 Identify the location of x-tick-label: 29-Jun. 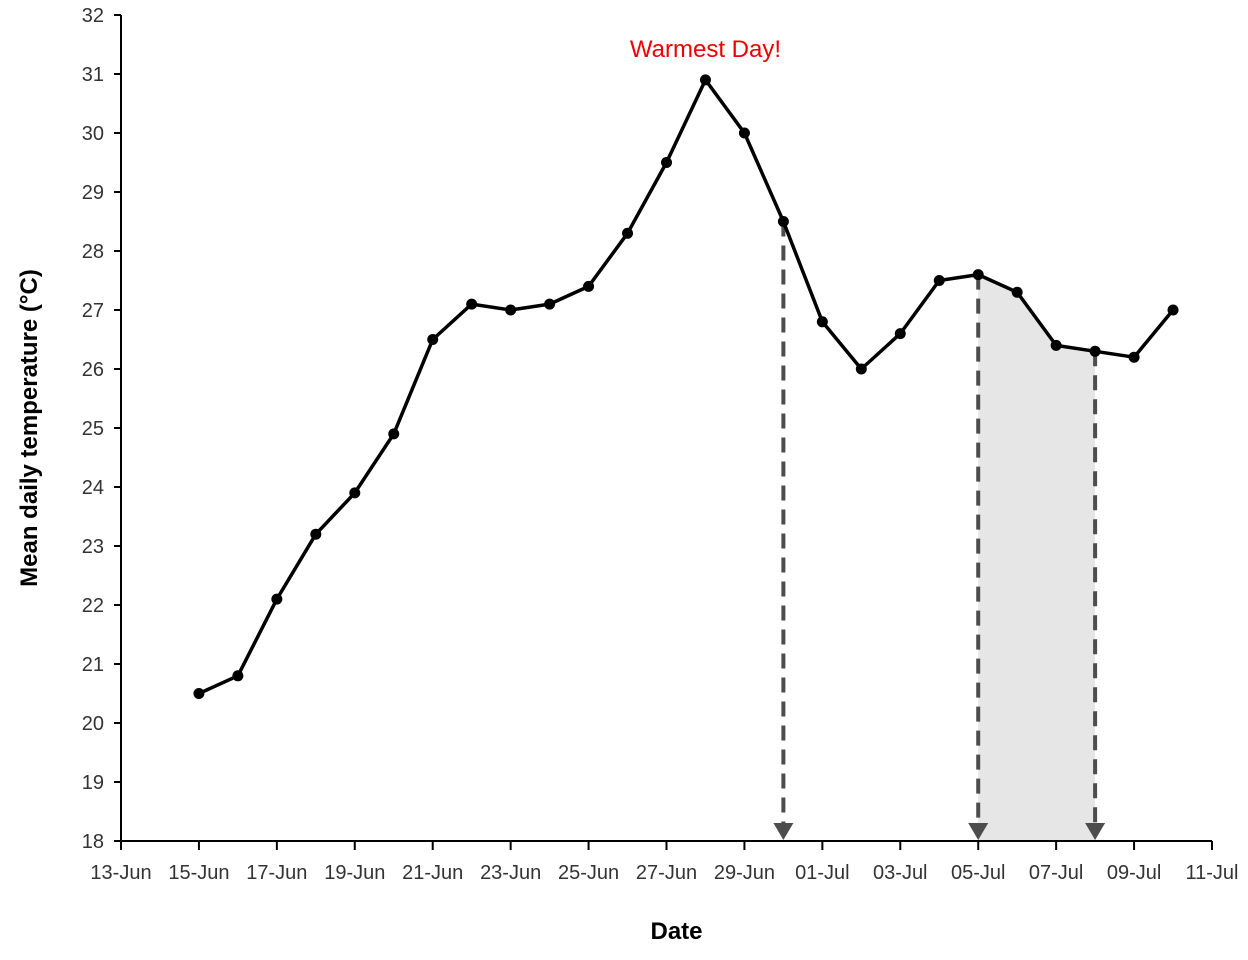
(744, 873).